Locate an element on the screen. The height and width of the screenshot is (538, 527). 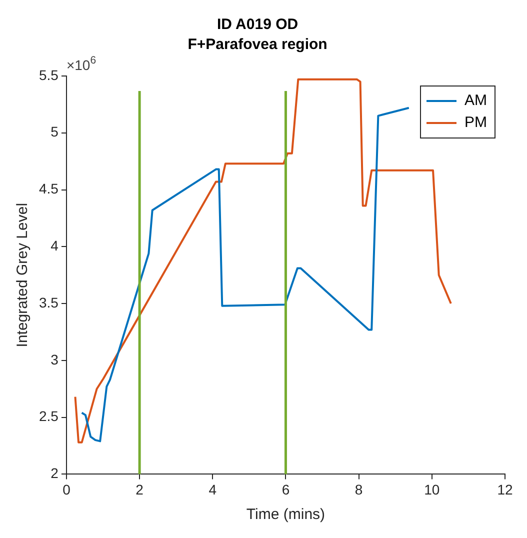
legend-label: PM is located at coordinates (475, 123).